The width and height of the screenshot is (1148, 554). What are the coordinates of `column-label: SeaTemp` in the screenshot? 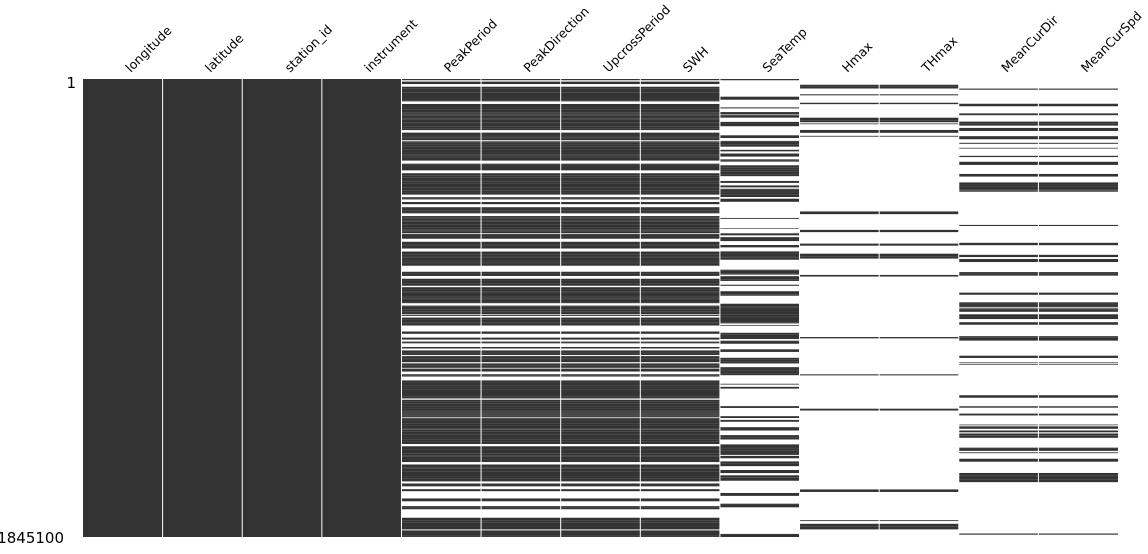 It's located at (784, 49).